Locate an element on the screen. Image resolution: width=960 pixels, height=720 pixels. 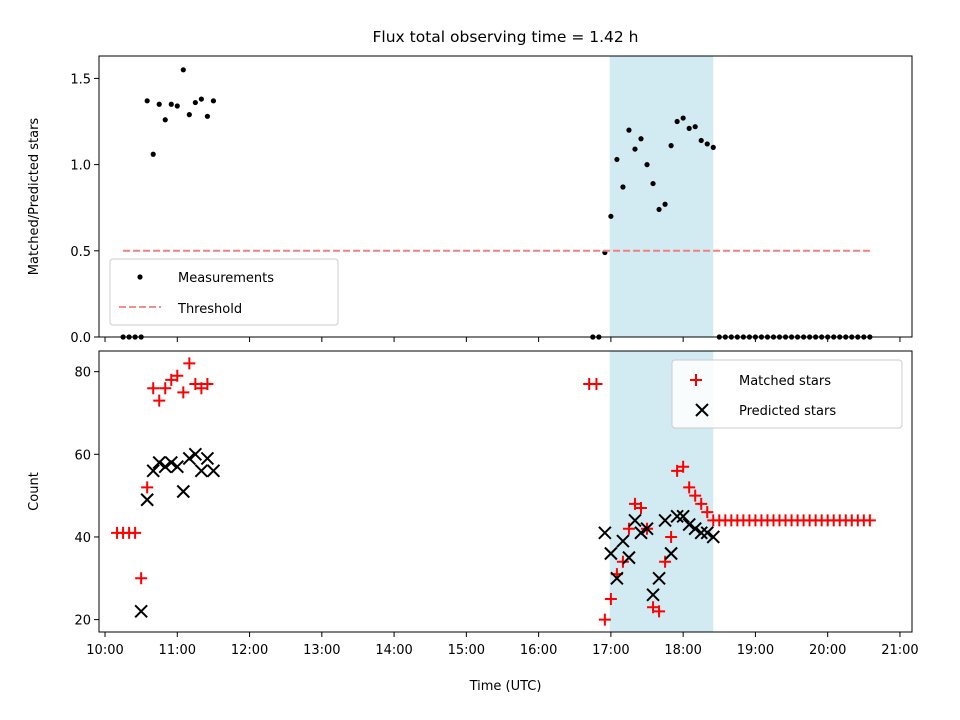
bottom-legend: Matched stars Predicted stars is located at coordinates (787, 394).